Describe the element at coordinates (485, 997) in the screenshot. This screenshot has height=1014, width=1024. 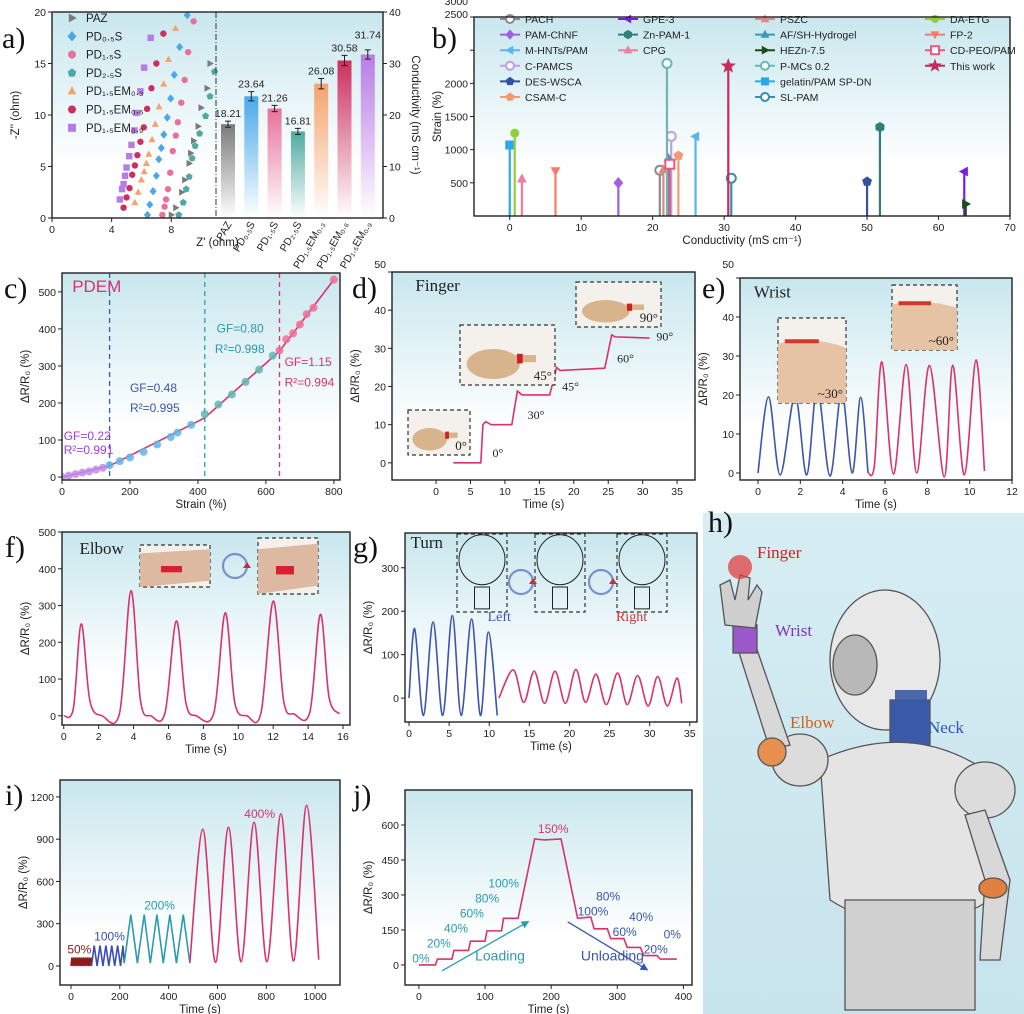
I see `x-tick-label: 100` at that location.